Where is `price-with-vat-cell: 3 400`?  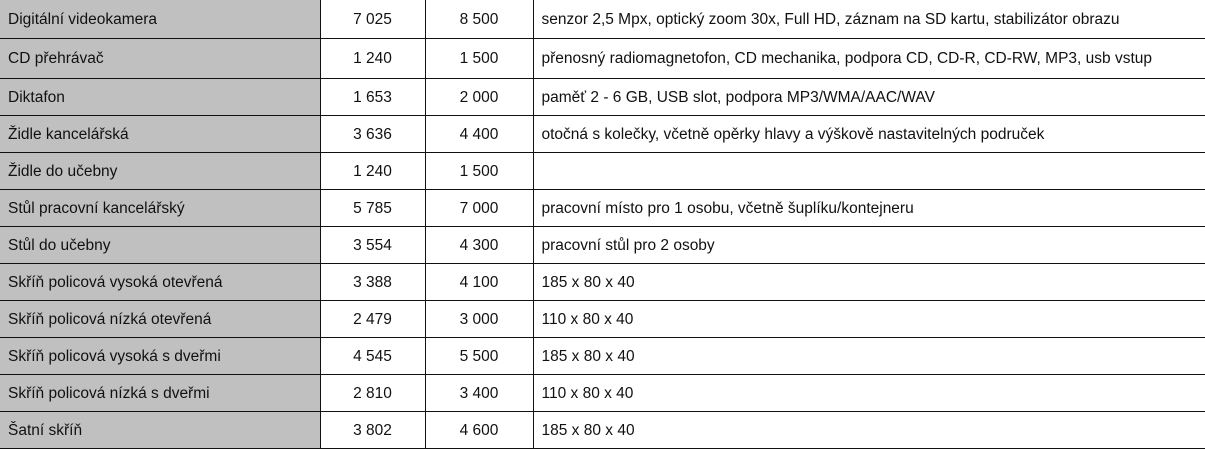 price-with-vat-cell: 3 400 is located at coordinates (479, 393).